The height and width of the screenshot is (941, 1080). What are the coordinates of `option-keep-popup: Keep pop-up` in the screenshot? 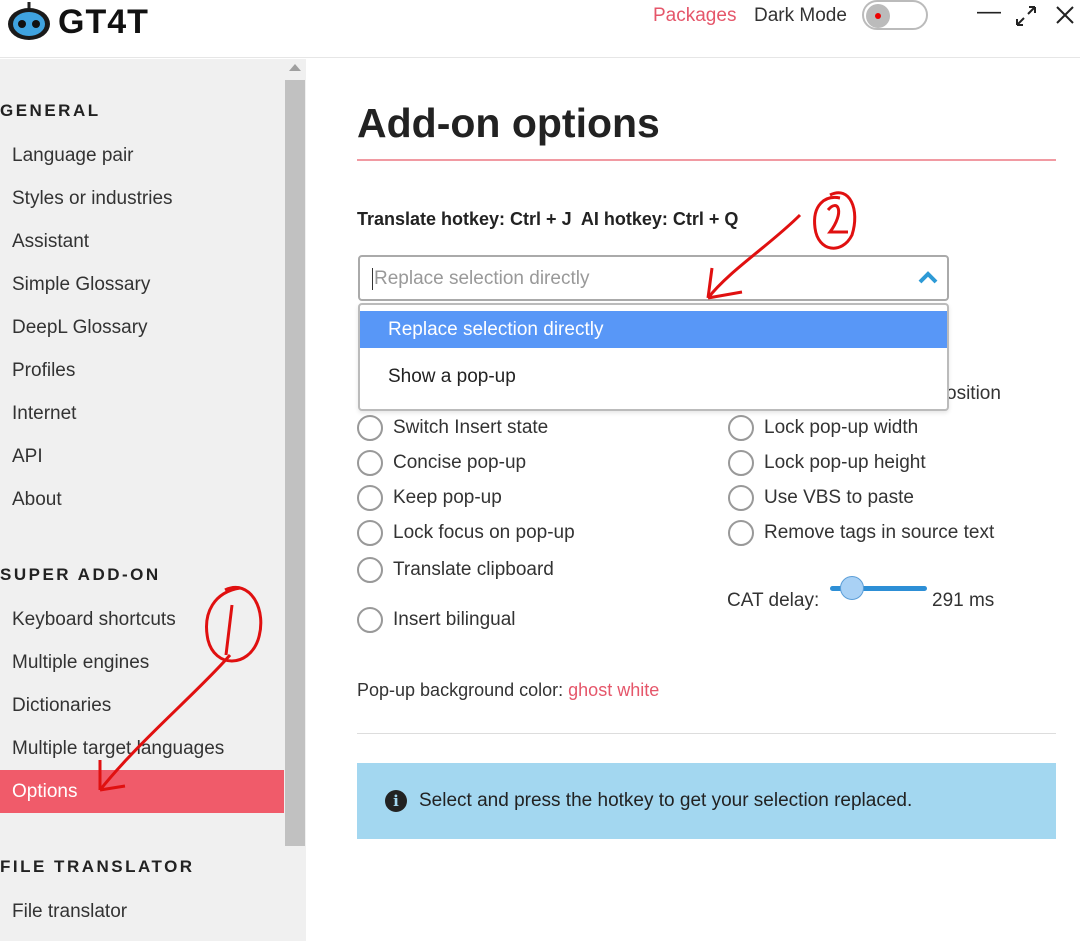 It's located at (429, 498).